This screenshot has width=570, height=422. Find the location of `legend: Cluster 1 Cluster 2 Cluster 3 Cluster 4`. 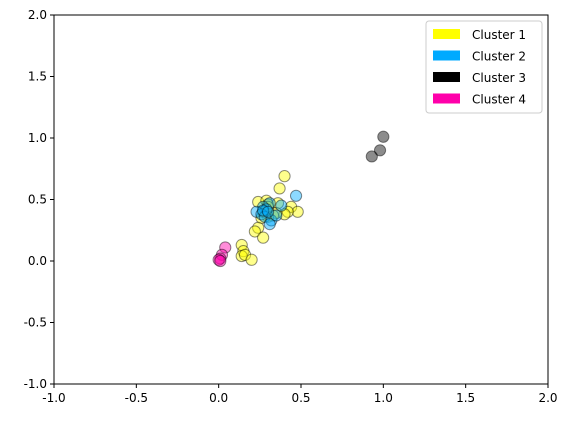

legend: Cluster 1 Cluster 2 Cluster 3 Cluster 4 is located at coordinates (484, 67).